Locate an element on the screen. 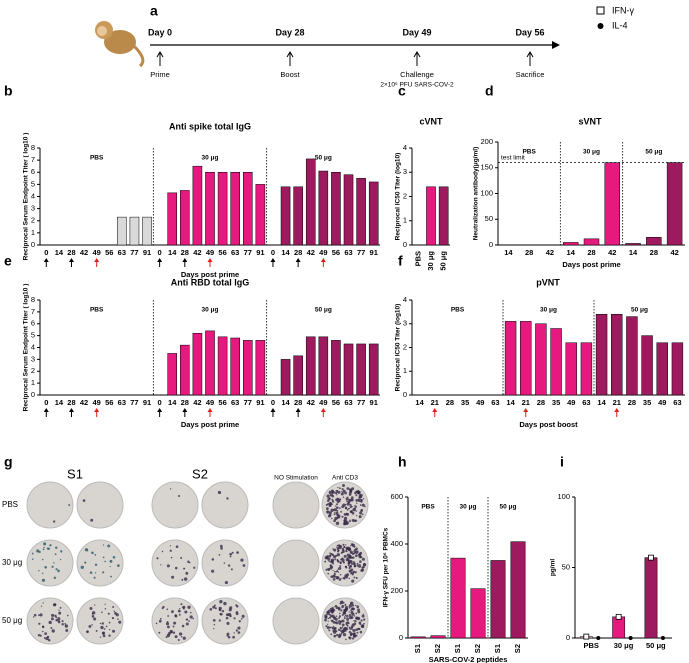 This screenshot has height=663, width=689. y-tick-label: 400 is located at coordinates (396, 543).